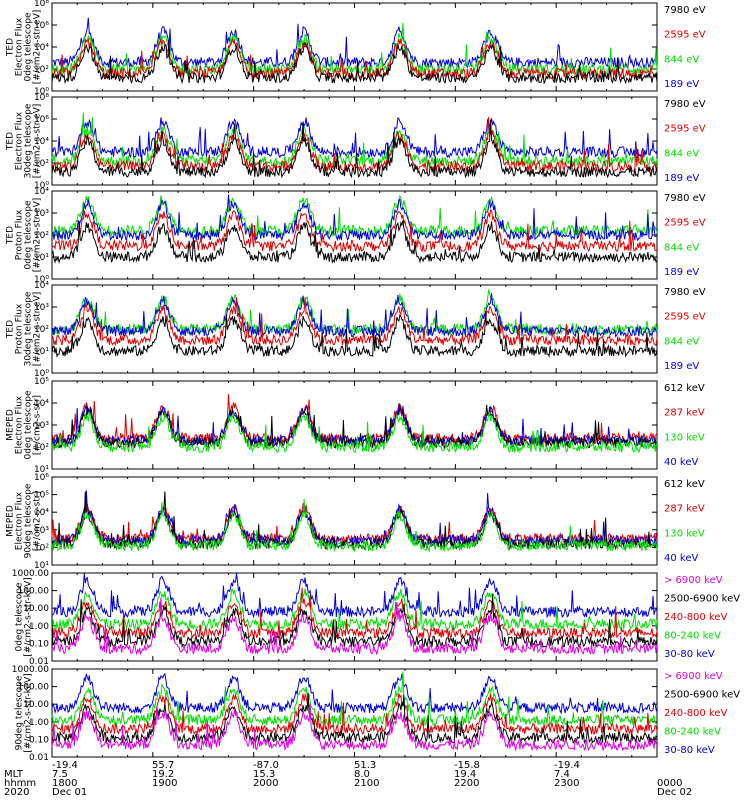 The image size is (750, 800). Describe the element at coordinates (29, 616) in the screenshot. I see `y-axis-label: [#/cm2-s-str-keV]` at that location.